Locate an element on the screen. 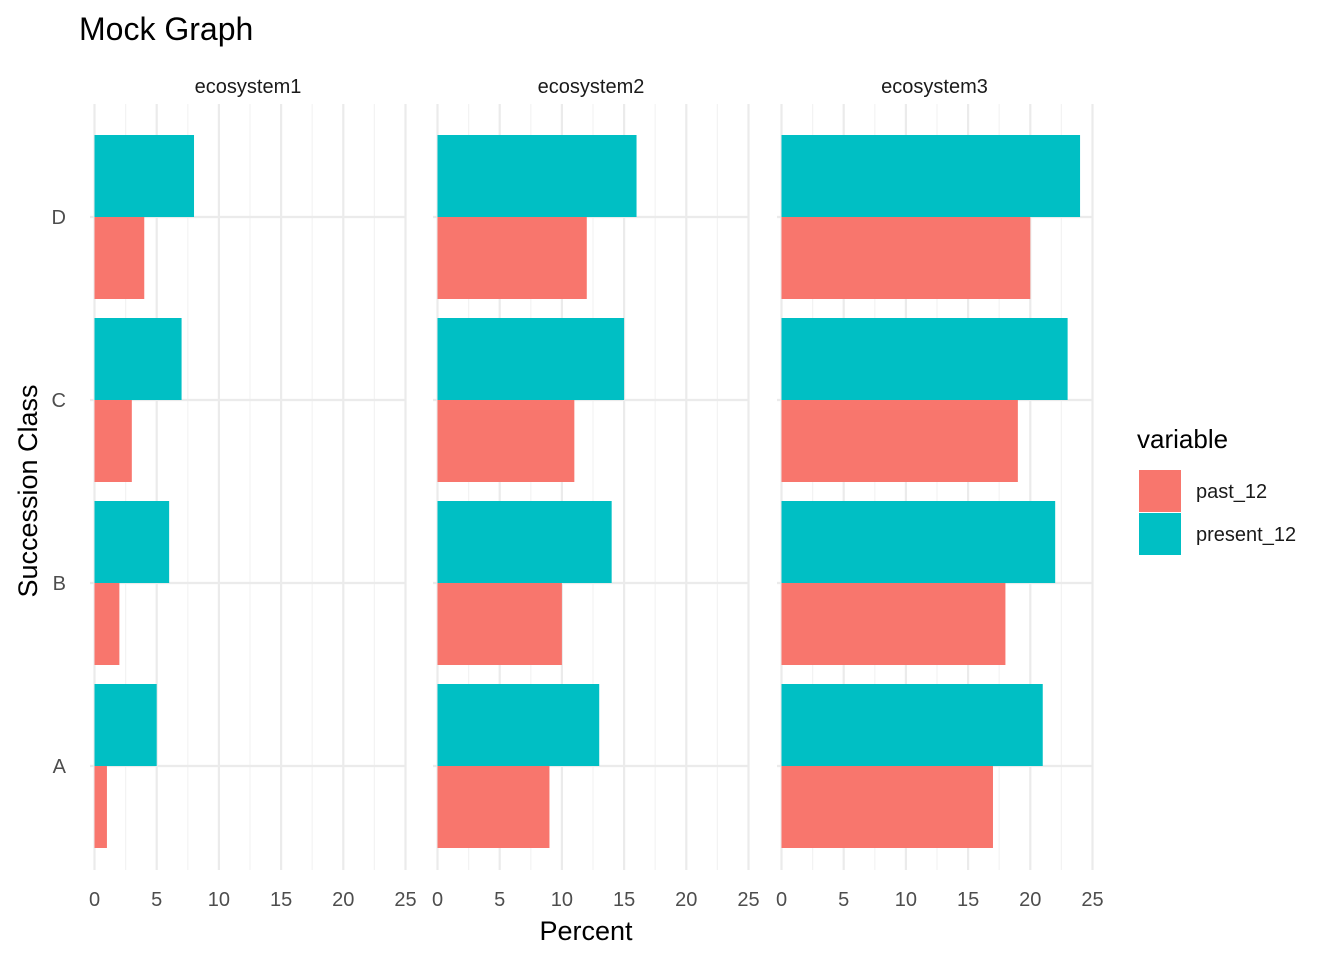 The height and width of the screenshot is (960, 1344). bar-ecosystem2-past_12-D is located at coordinates (512, 258).